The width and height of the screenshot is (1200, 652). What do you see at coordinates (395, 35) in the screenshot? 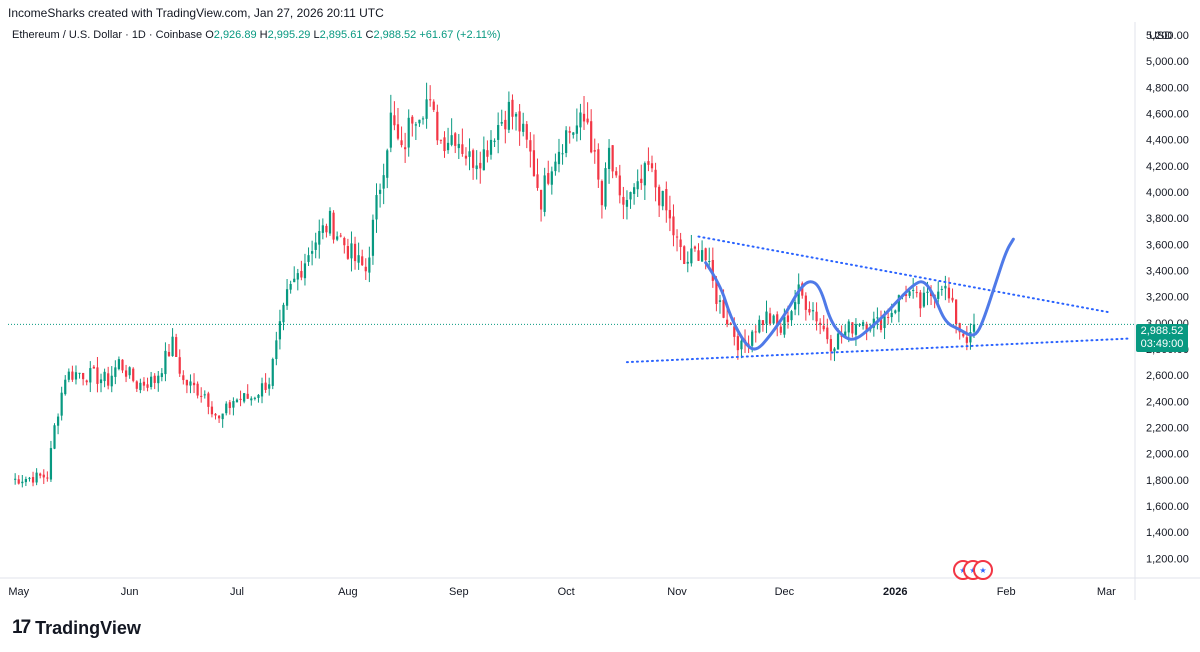
I see `close-value: 2,988.52` at bounding box center [395, 35].